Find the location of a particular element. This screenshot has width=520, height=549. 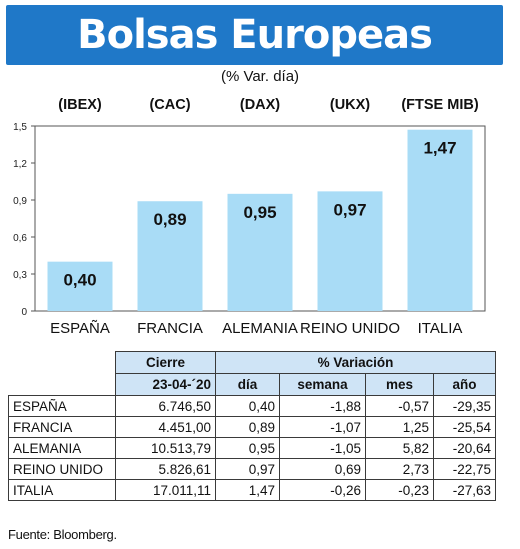

table-row: REINO UNIDO 5.826,61 0,97 0,69 2,73 -22,75 is located at coordinates (252, 469).